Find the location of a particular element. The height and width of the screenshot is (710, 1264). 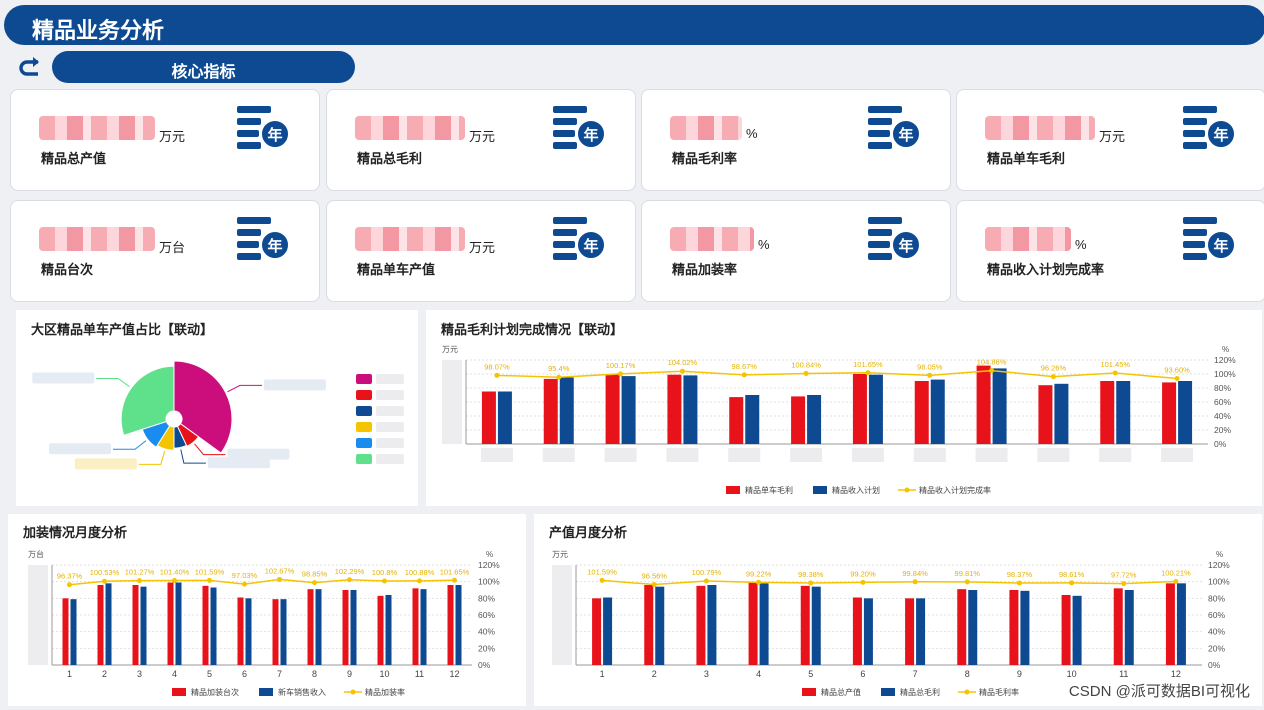

kpi-card: % 精品毛利率 年 is located at coordinates (796, 140).